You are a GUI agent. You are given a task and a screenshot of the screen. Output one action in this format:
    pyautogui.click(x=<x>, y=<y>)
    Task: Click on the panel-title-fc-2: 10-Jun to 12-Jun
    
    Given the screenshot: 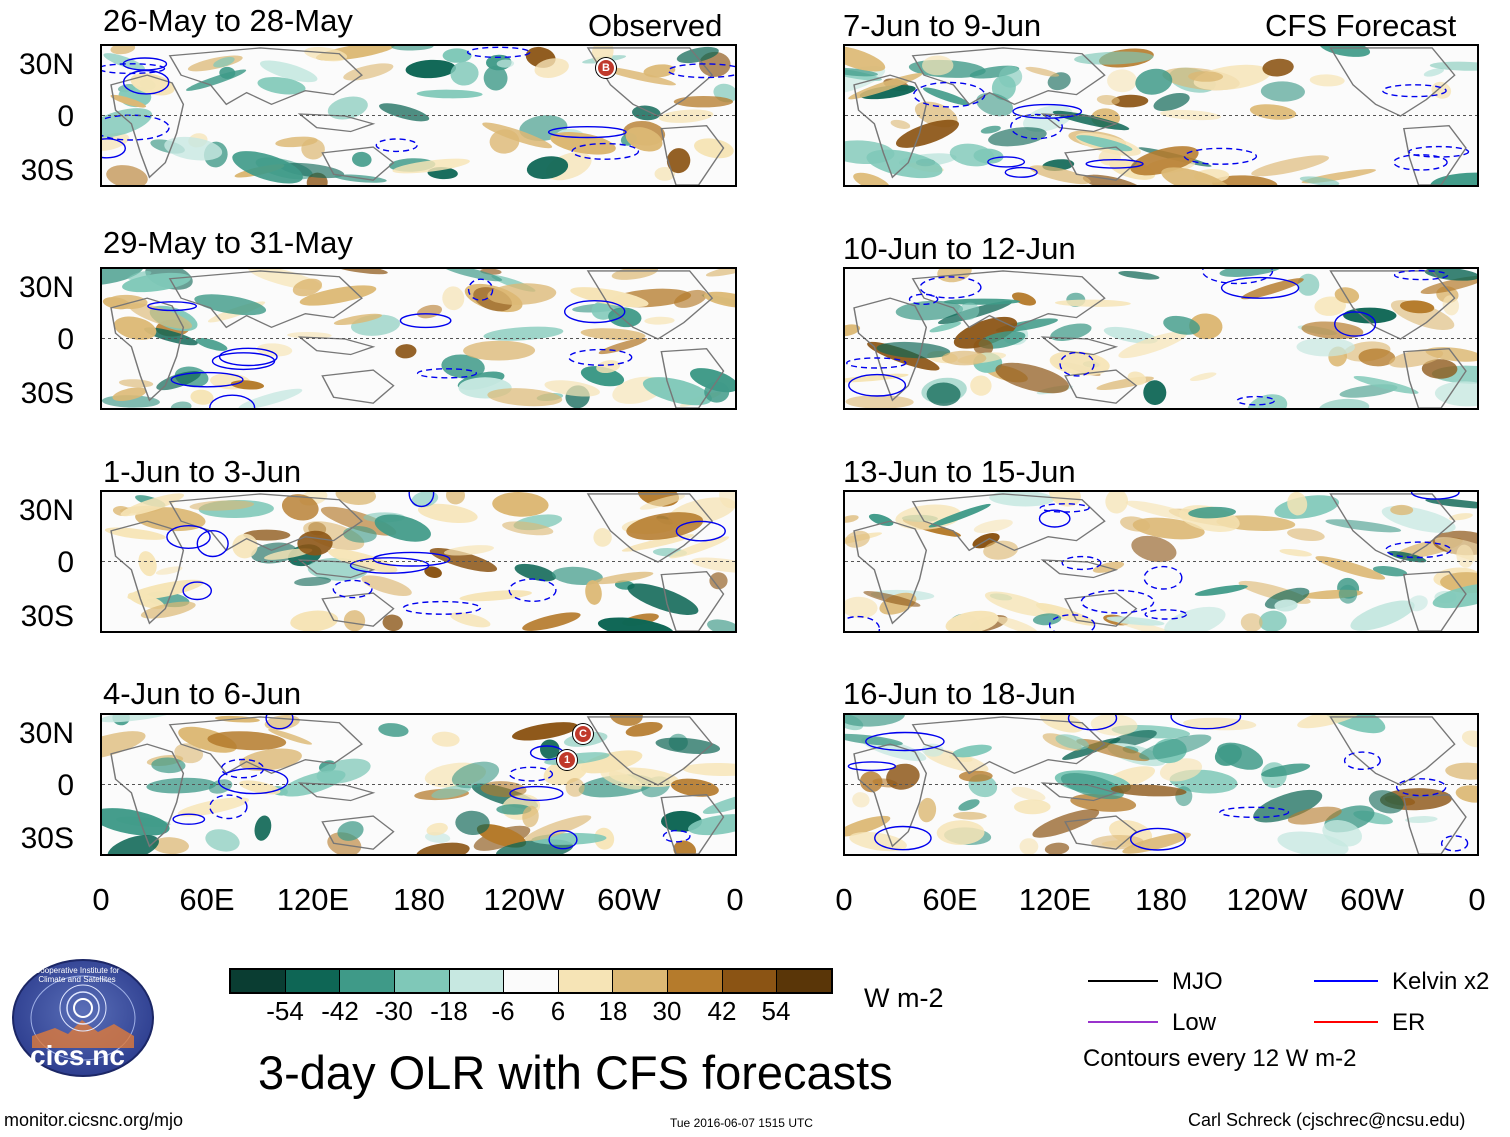 What is the action you would take?
    pyautogui.click(x=959, y=248)
    